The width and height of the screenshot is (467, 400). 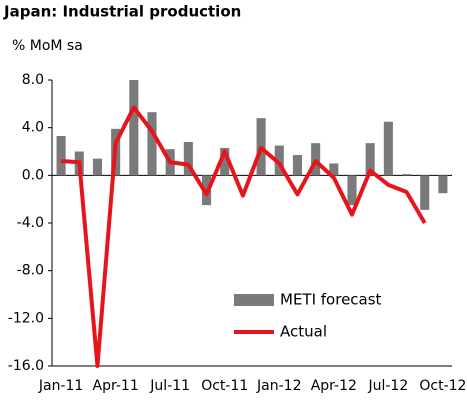 What do you see at coordinates (33, 128) in the screenshot?
I see `y-tick-label: 4.0` at bounding box center [33, 128].